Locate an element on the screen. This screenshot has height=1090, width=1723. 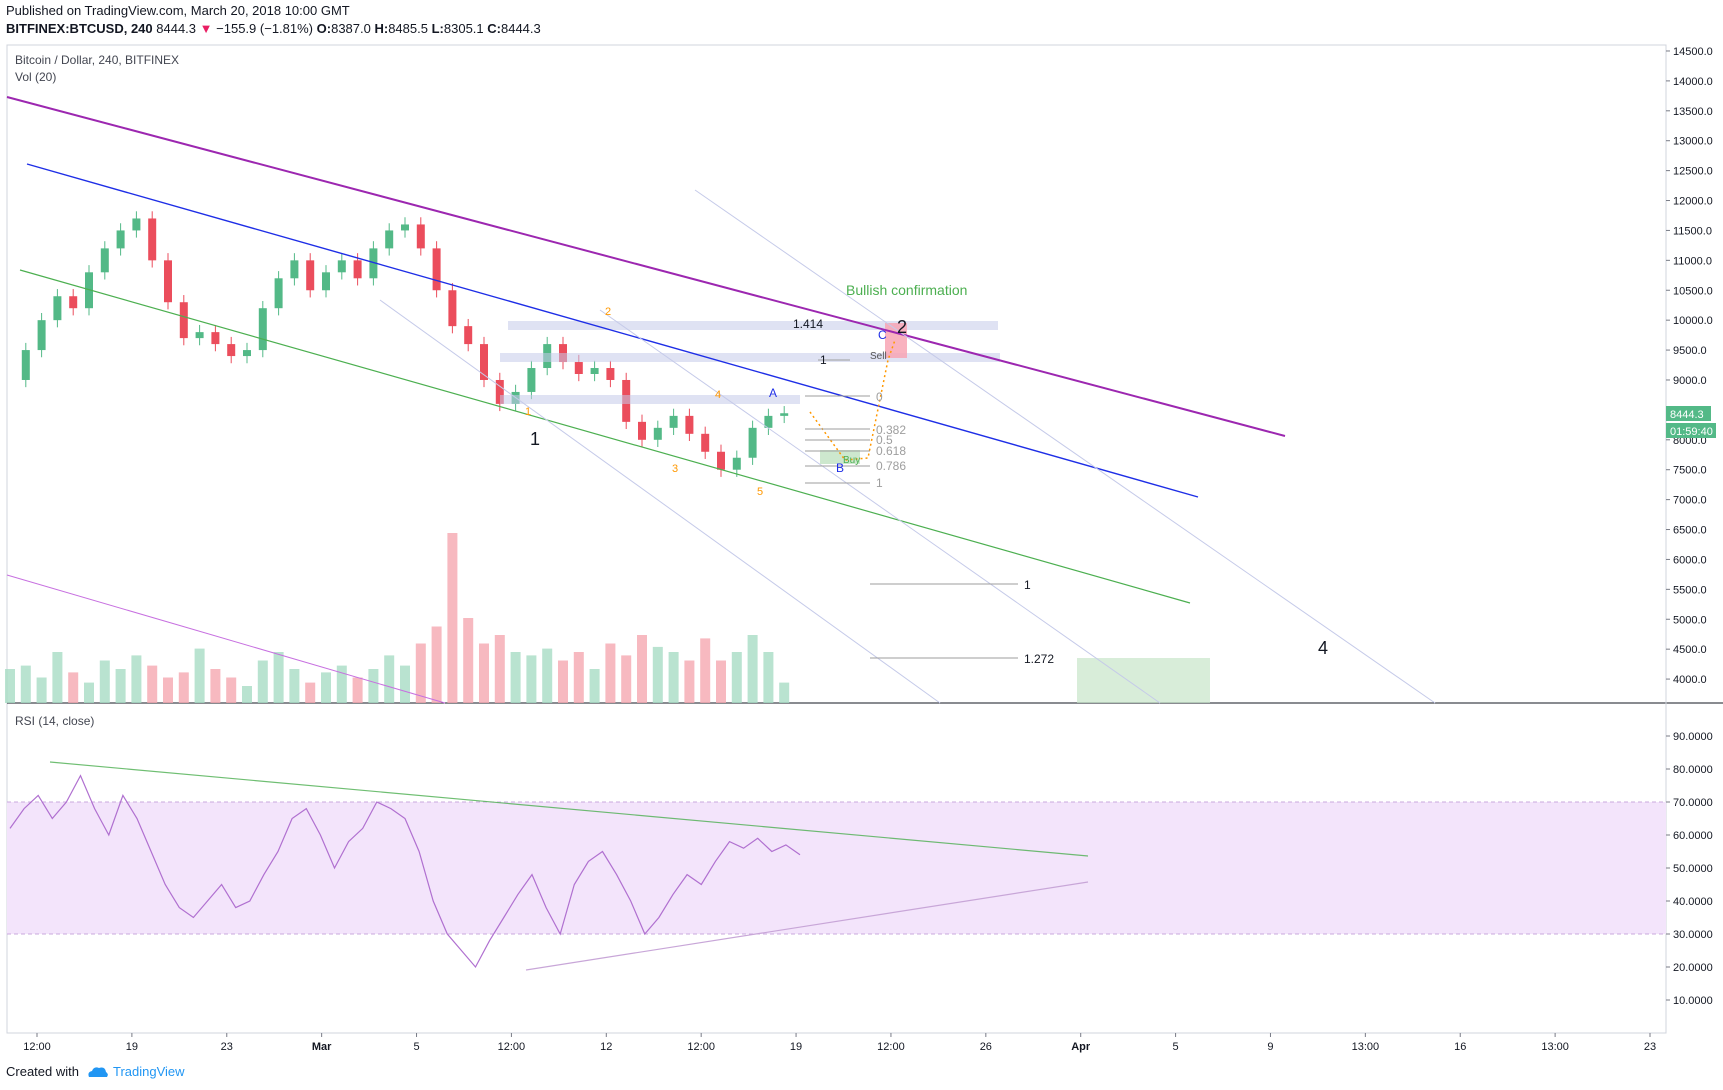
price-tick-label: 5500.0 is located at coordinates (1690, 590).